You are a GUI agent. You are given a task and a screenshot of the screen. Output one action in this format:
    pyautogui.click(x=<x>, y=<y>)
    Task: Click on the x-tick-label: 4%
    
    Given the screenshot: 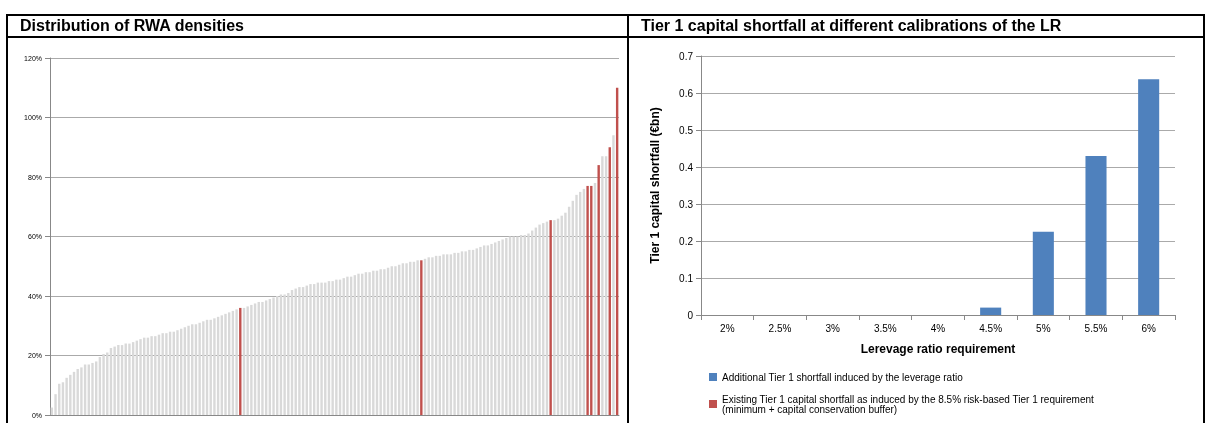 What is the action you would take?
    pyautogui.click(x=938, y=328)
    